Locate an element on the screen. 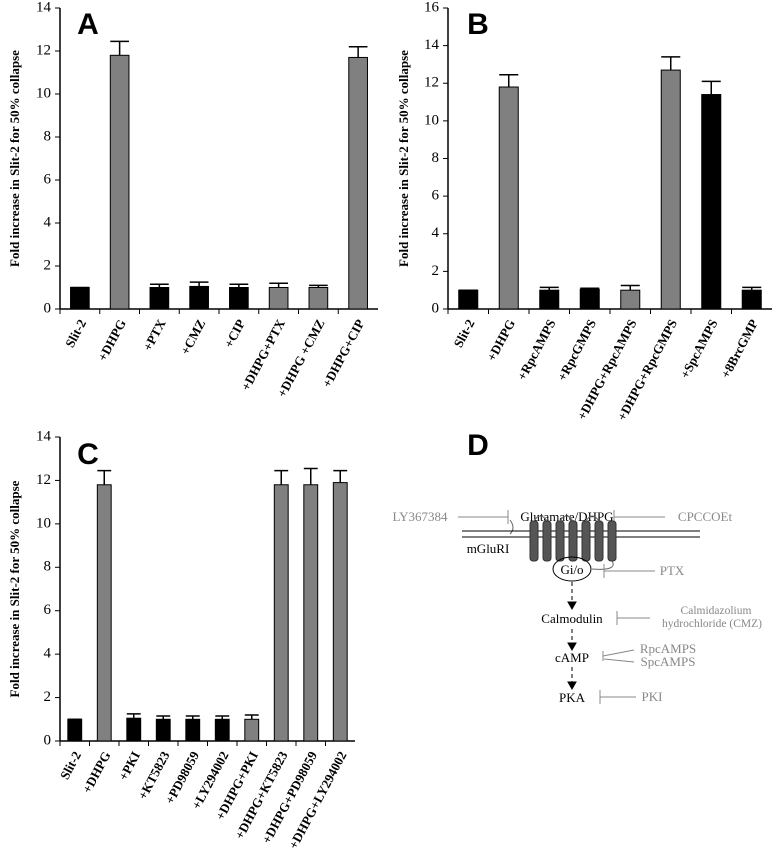 This screenshot has width=776, height=853. x-tick-label: +SpcAMPS is located at coordinates (699, 349).